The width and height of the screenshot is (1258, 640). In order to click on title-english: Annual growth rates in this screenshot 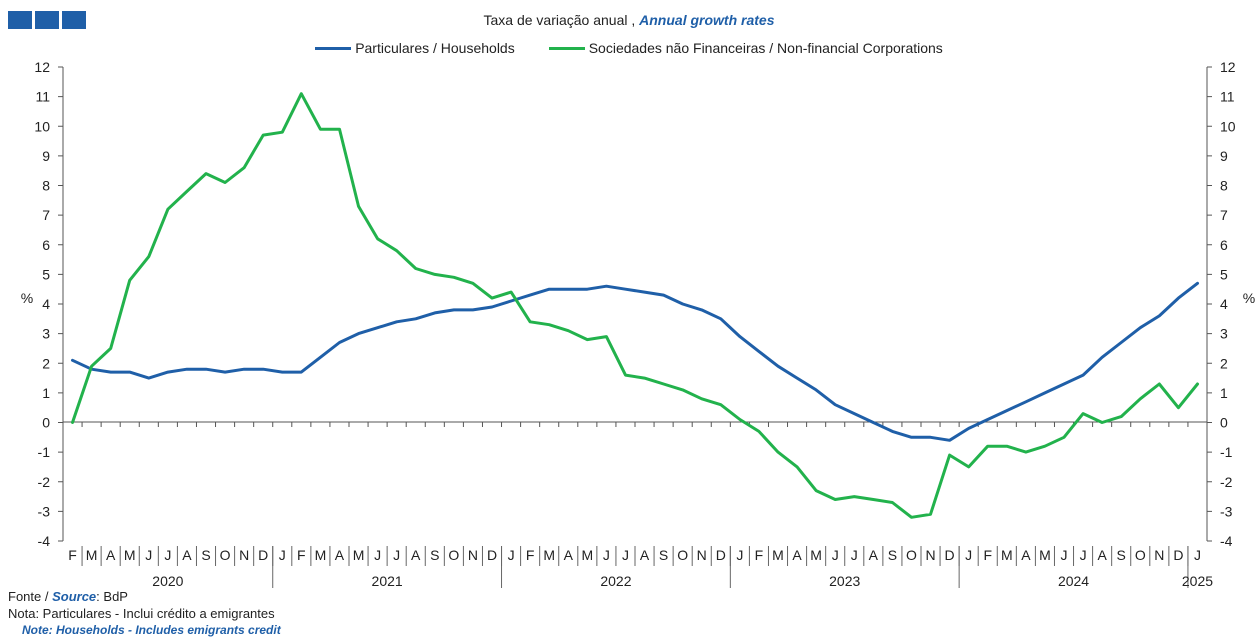, I will do `click(707, 20)`.